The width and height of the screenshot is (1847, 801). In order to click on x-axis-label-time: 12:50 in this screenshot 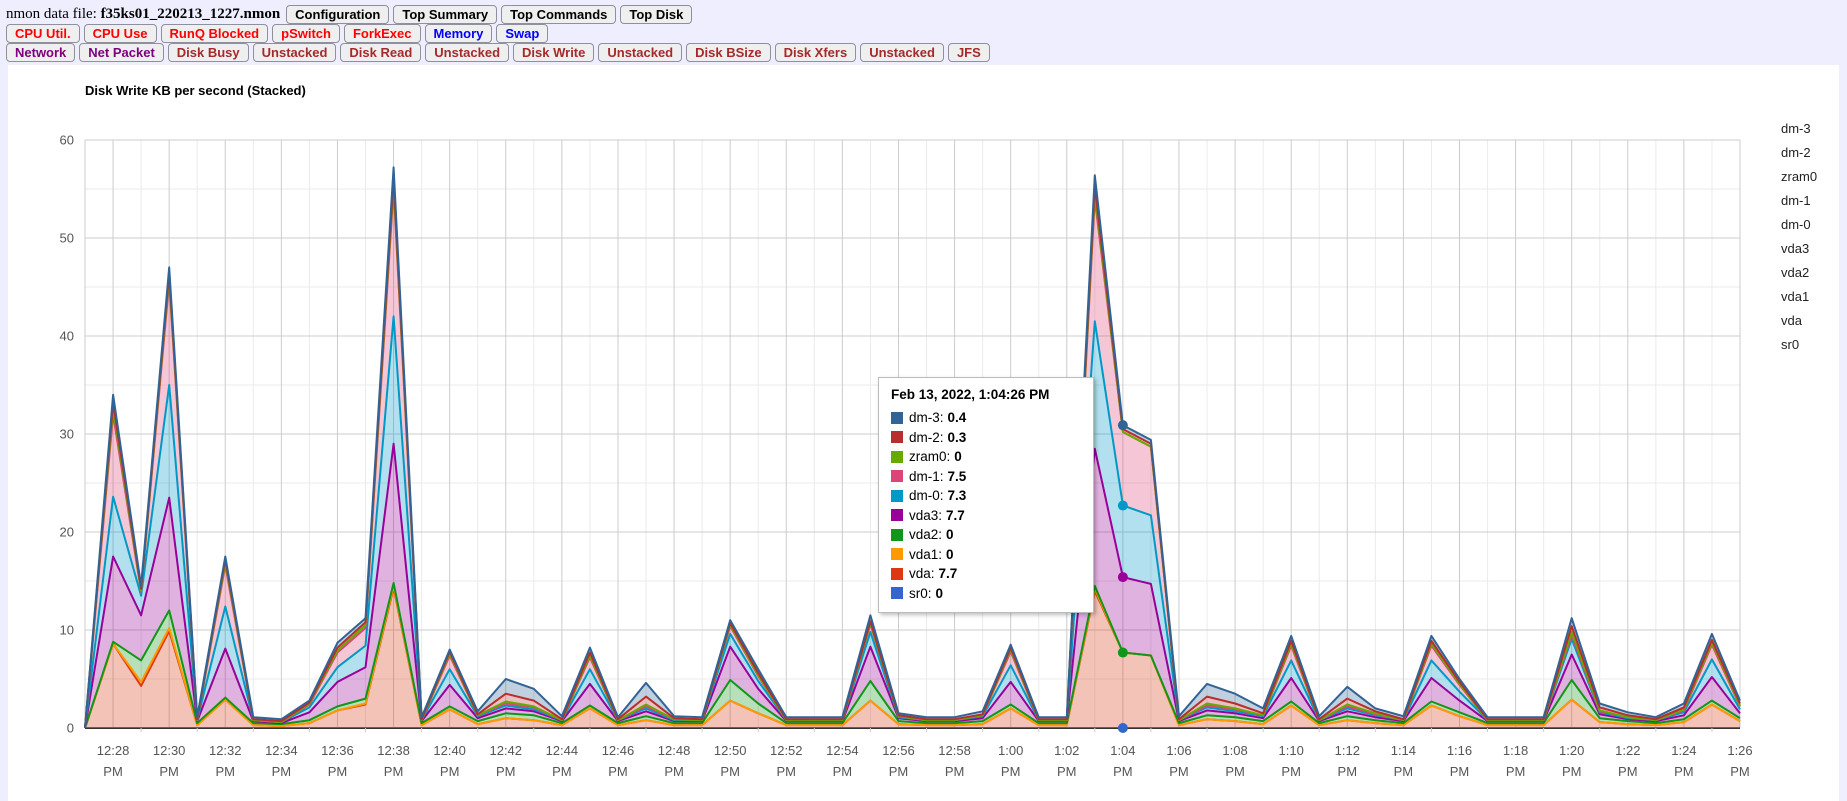, I will do `click(730, 750)`.